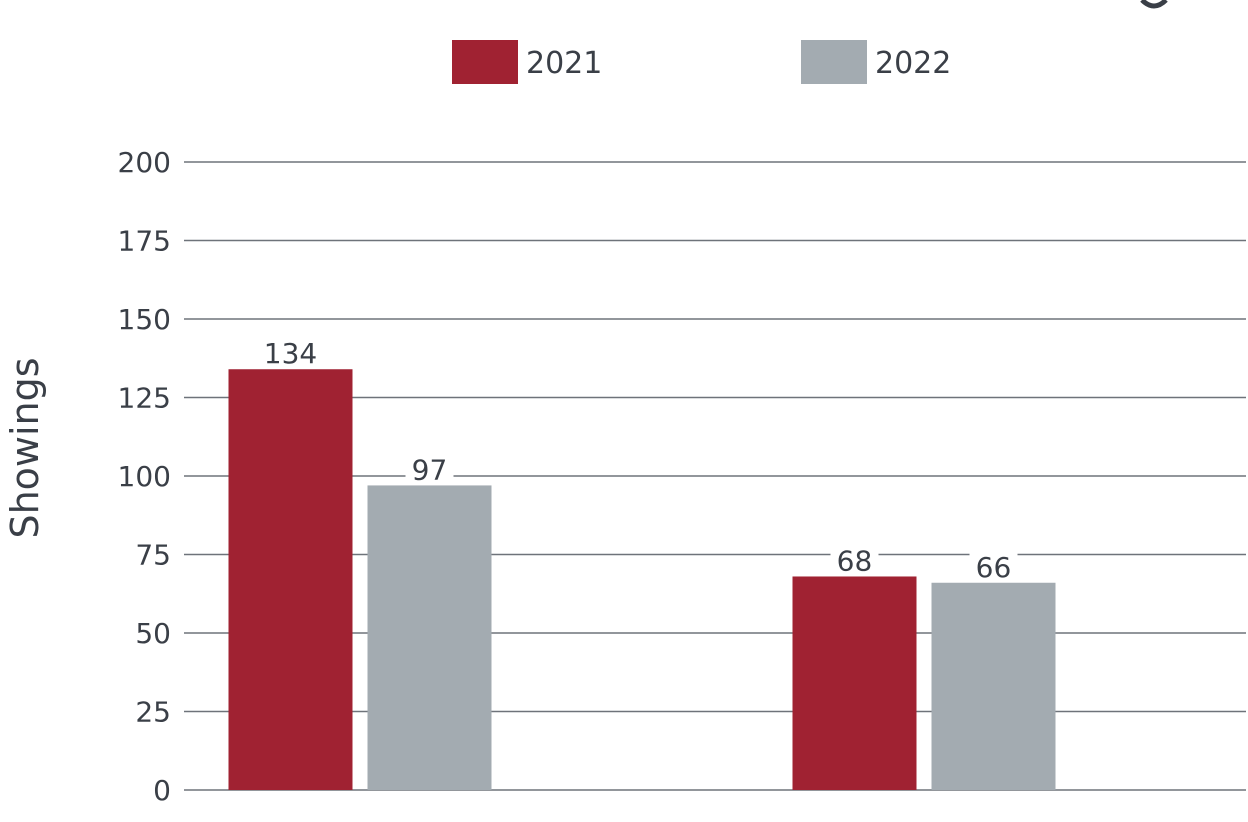 The width and height of the screenshot is (1248, 822). I want to click on y-tick-label-200: 200, so click(144, 162).